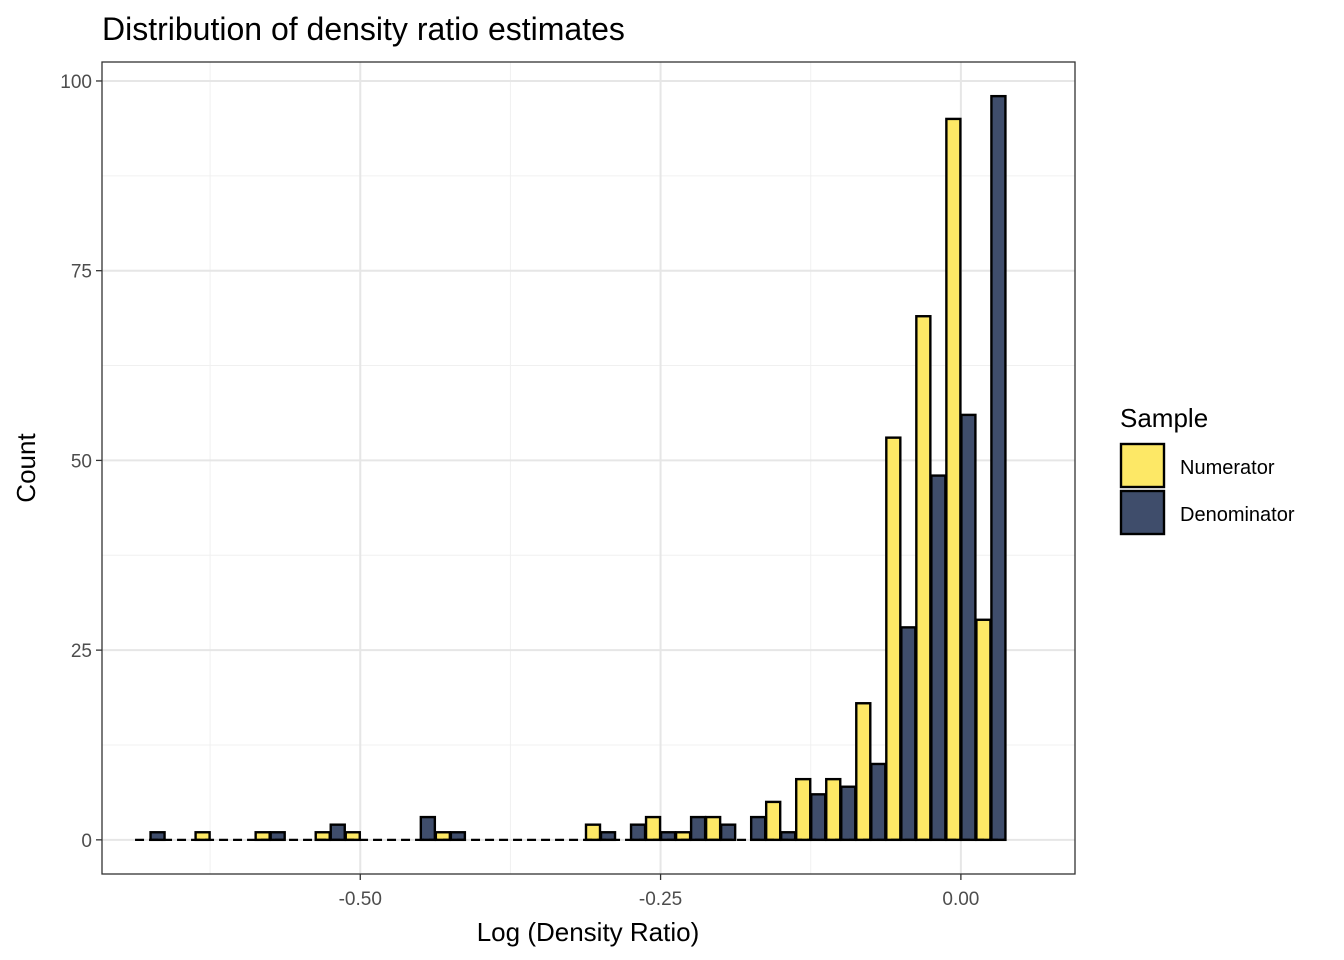  I want to click on y-tick-label: 100, so click(76, 82).